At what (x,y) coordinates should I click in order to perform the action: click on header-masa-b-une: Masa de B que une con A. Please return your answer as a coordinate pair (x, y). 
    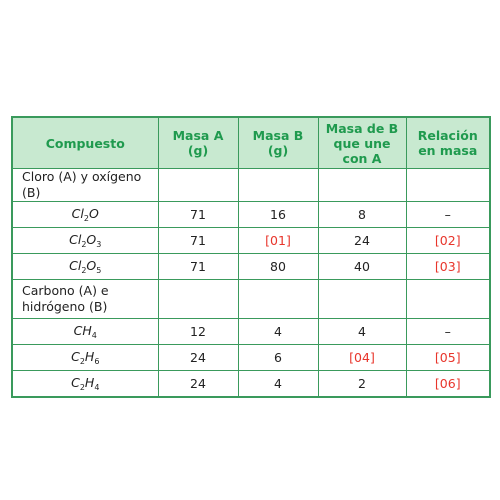
    Looking at the image, I should click on (362, 142).